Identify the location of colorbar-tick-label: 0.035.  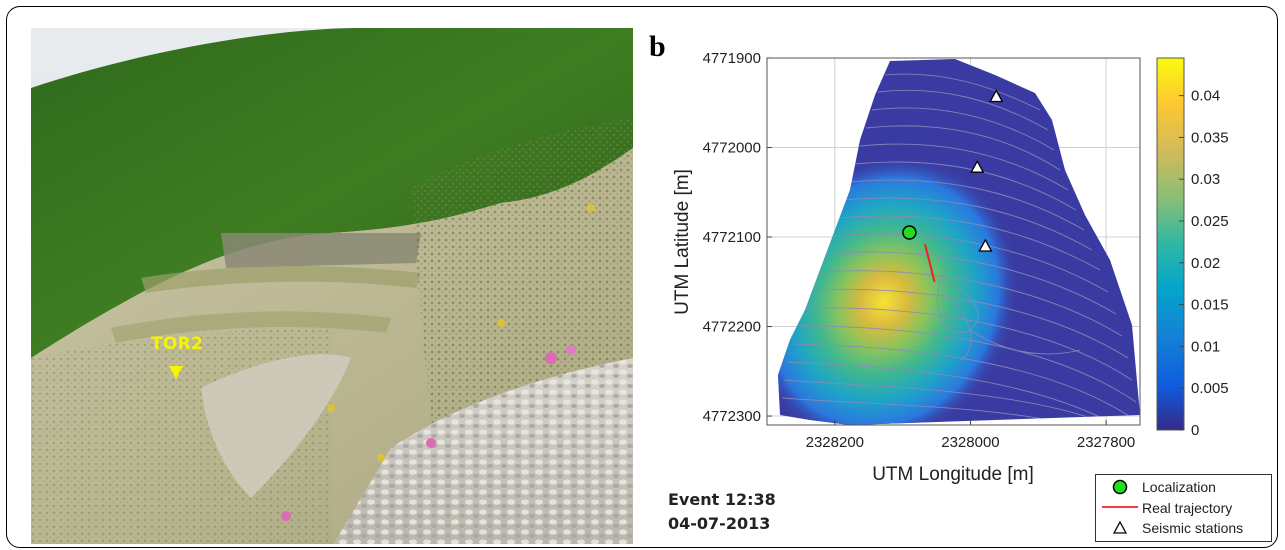
(1210, 137).